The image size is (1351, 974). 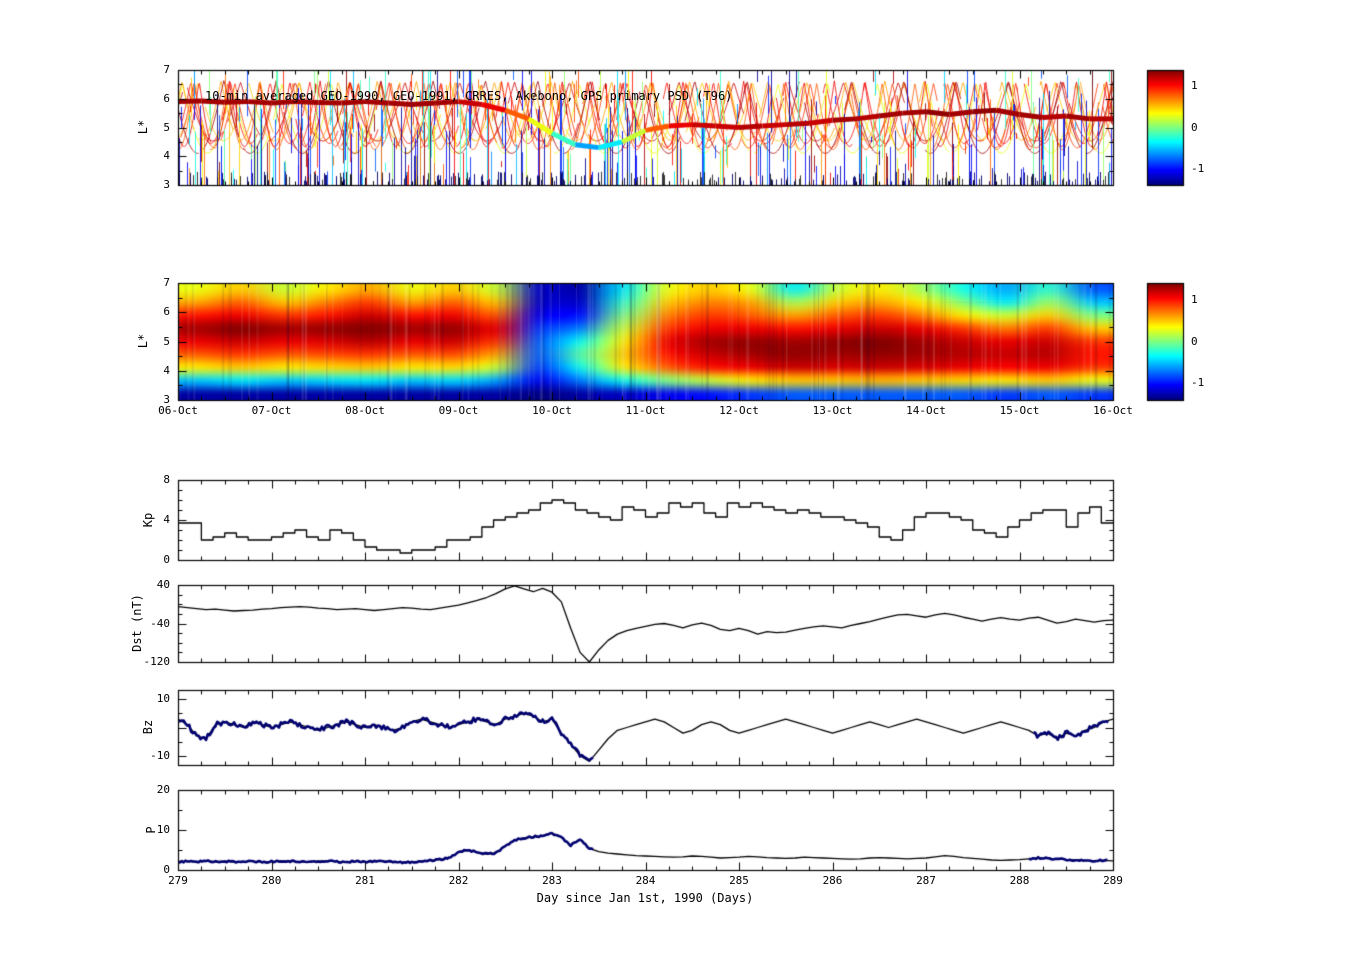 I want to click on bz-ylabel: Bz, so click(x=148, y=727).